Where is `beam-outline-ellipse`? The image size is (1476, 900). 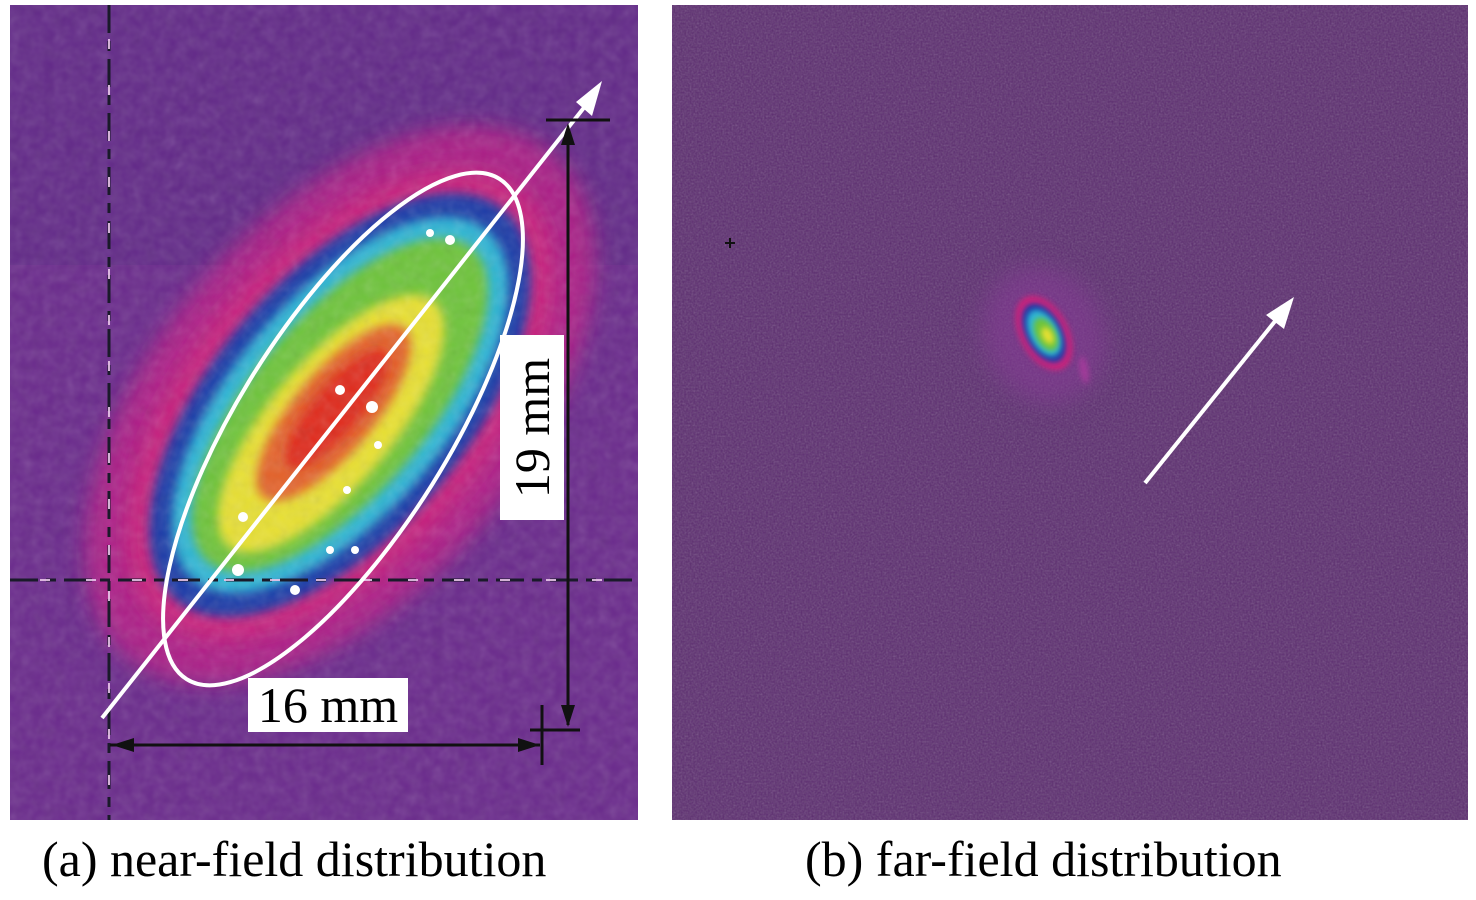
beam-outline-ellipse is located at coordinates (343, 429).